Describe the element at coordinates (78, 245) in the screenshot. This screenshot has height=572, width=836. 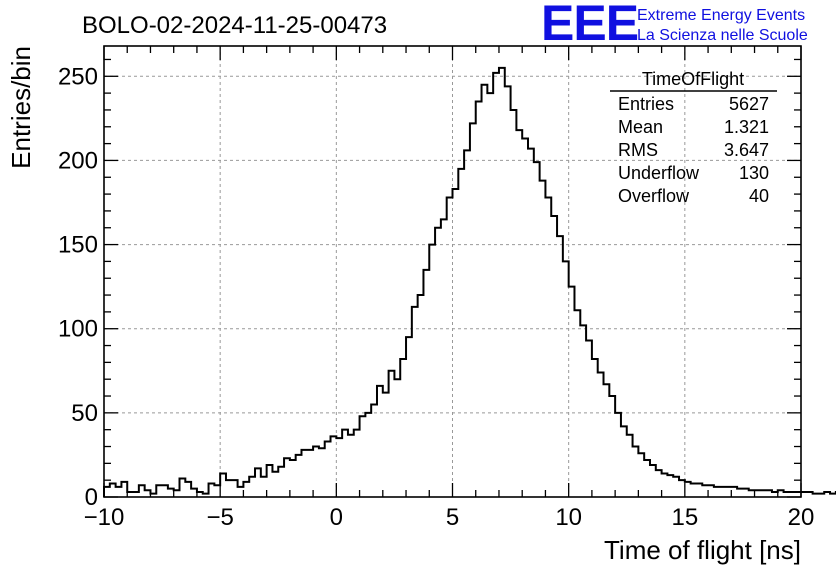
I see `y-tick-label: 150` at that location.